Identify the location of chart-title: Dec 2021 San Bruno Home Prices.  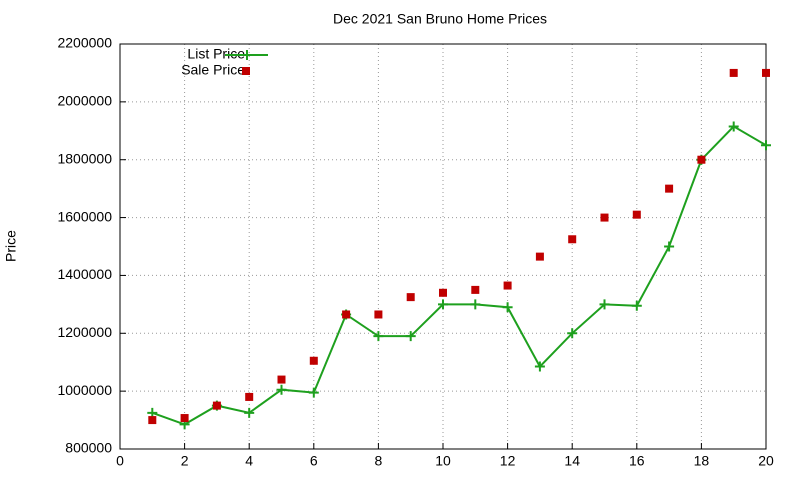
(440, 19).